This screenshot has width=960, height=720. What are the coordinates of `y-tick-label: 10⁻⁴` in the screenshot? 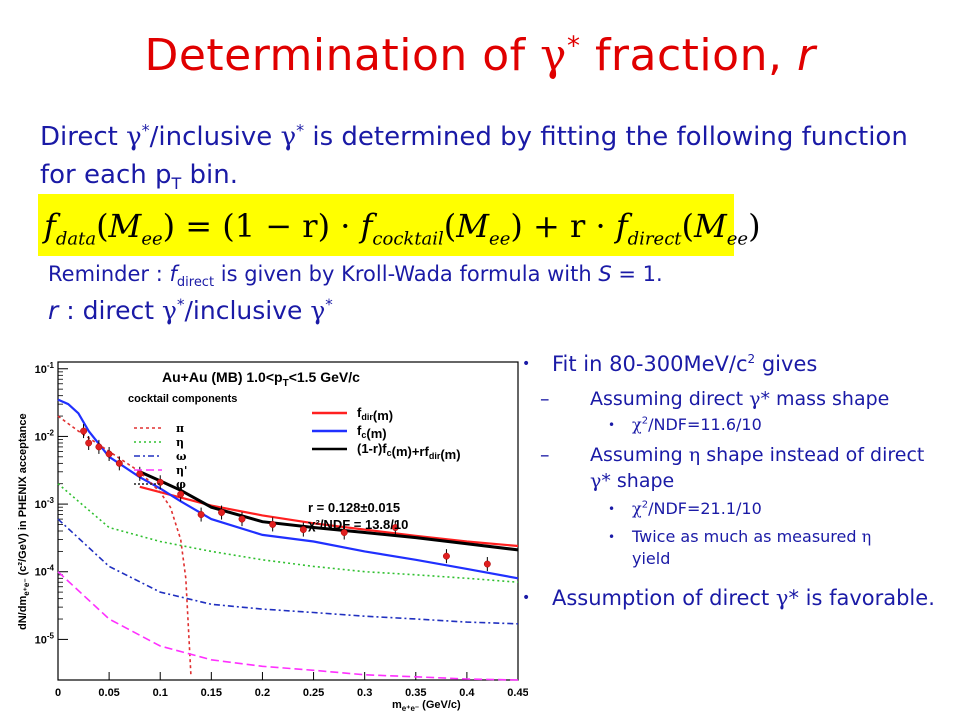 It's located at (45, 571).